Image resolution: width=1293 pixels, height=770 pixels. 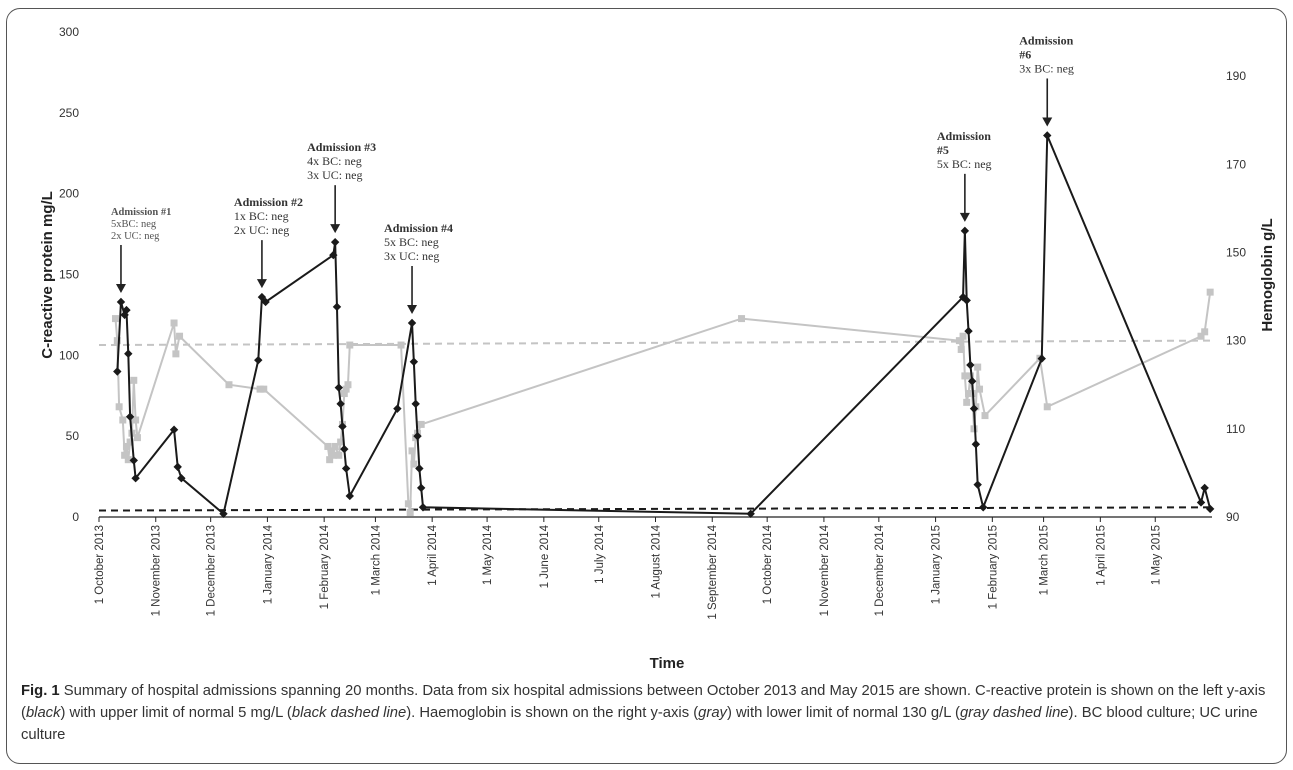 I want to click on caption-gray: gray, so click(x=712, y=713).